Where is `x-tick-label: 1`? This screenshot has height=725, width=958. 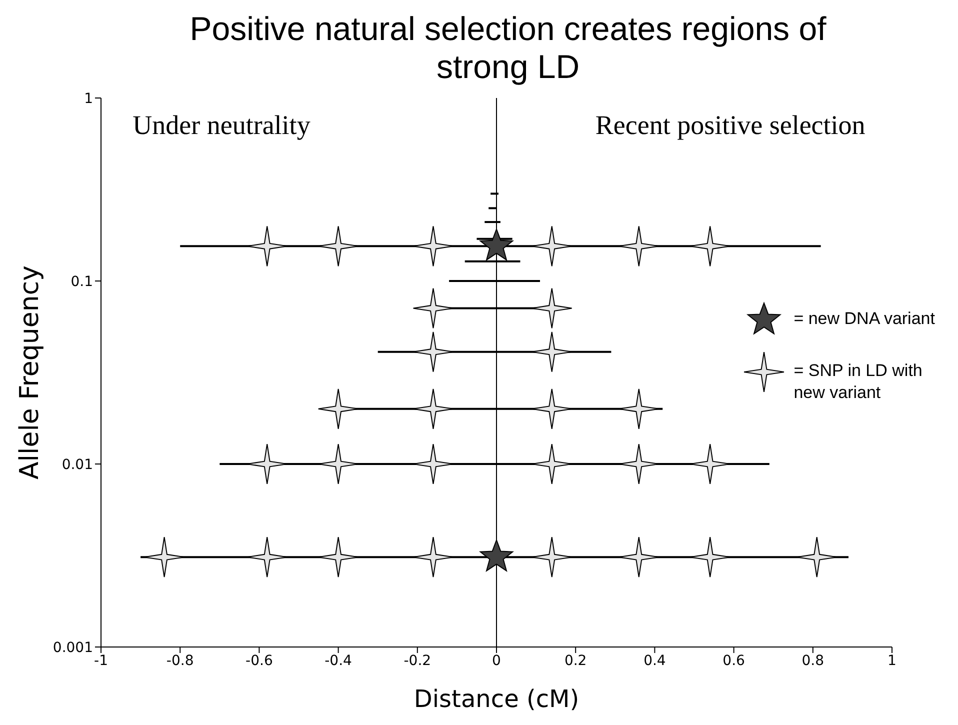 x-tick-label: 1 is located at coordinates (892, 660).